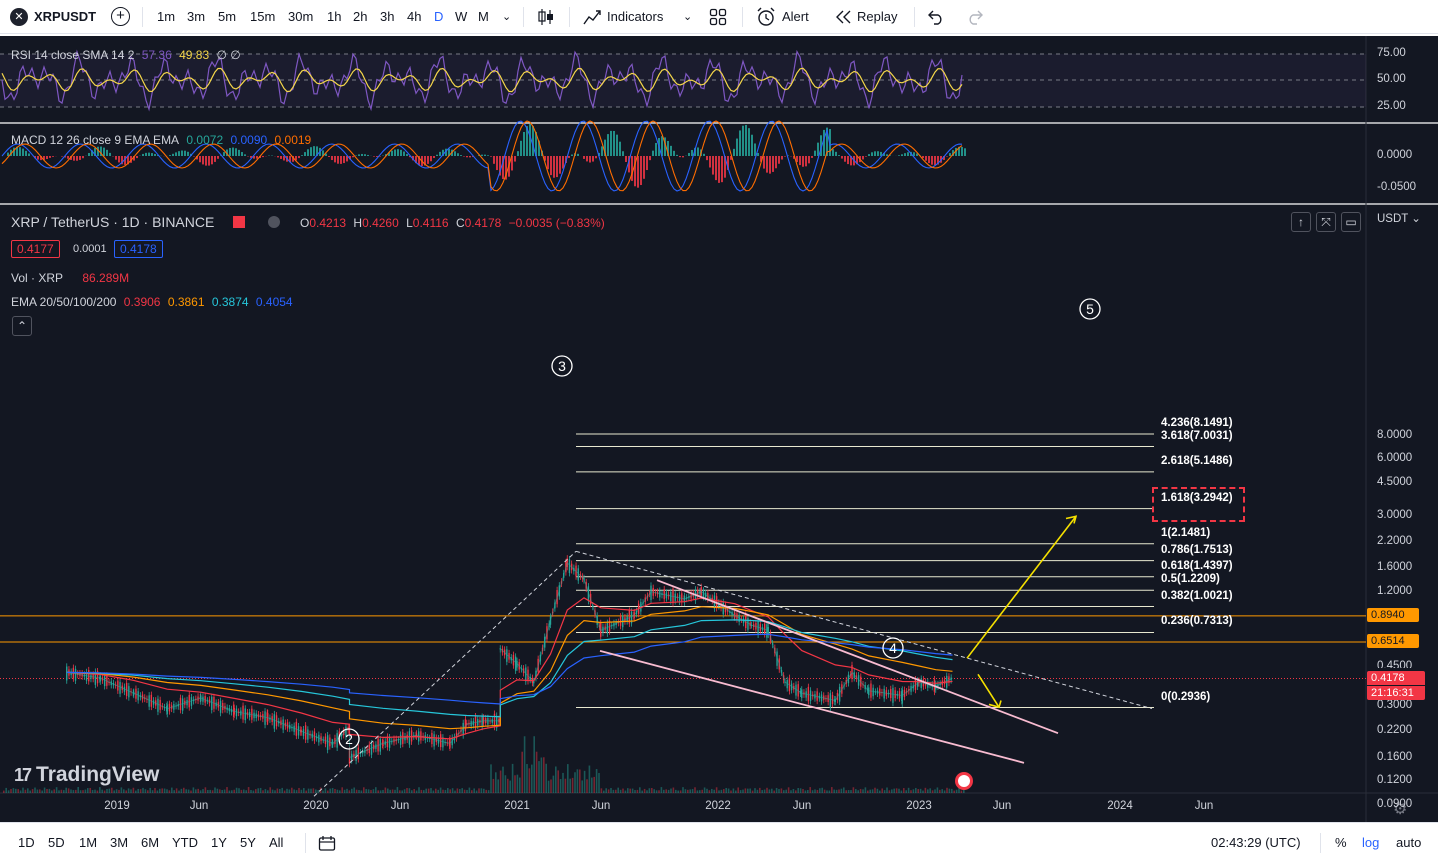  What do you see at coordinates (795, 16) in the screenshot?
I see `alert-button: Alert` at bounding box center [795, 16].